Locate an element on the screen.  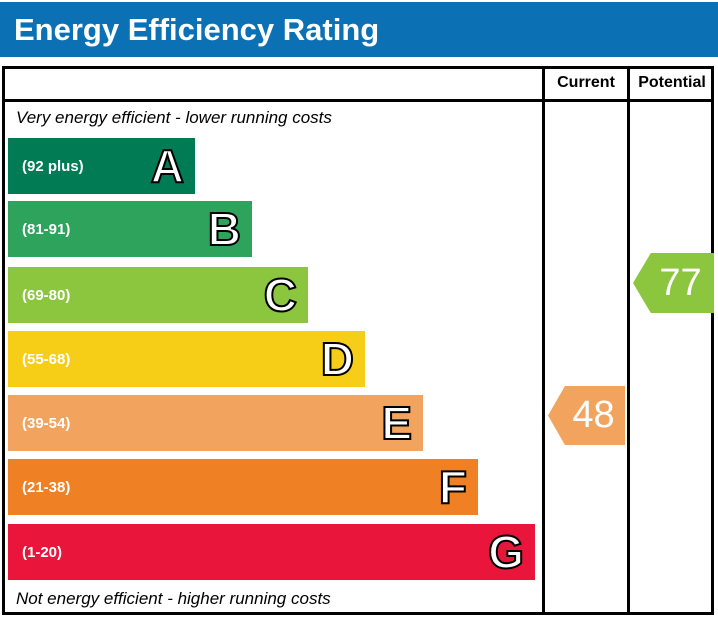
band-e-range: (39-54) is located at coordinates (46, 423).